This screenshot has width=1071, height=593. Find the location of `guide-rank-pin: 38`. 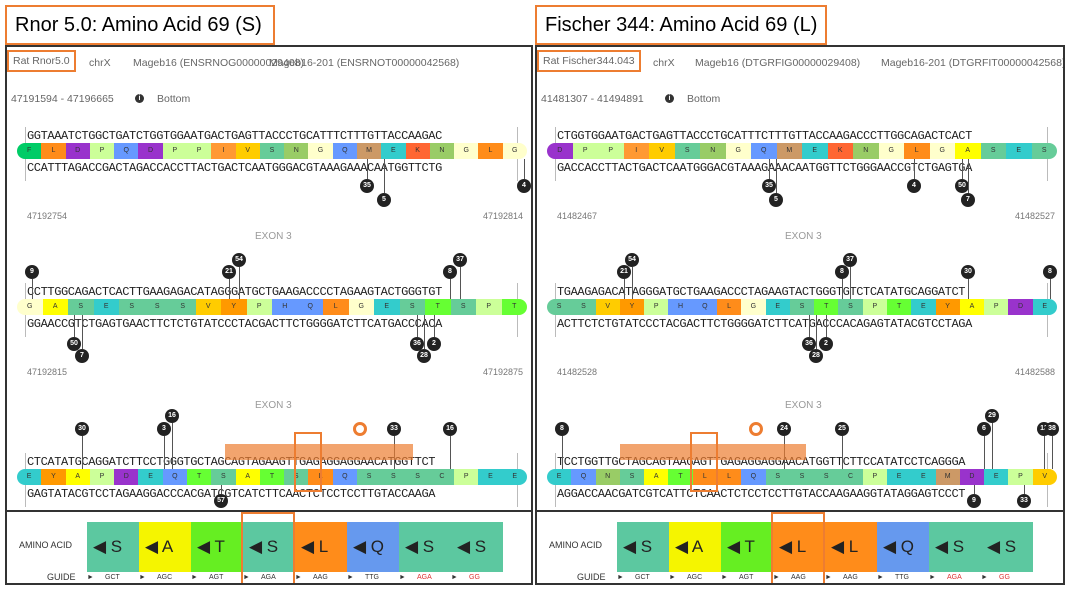

guide-rank-pin: 38 is located at coordinates (1052, 429).